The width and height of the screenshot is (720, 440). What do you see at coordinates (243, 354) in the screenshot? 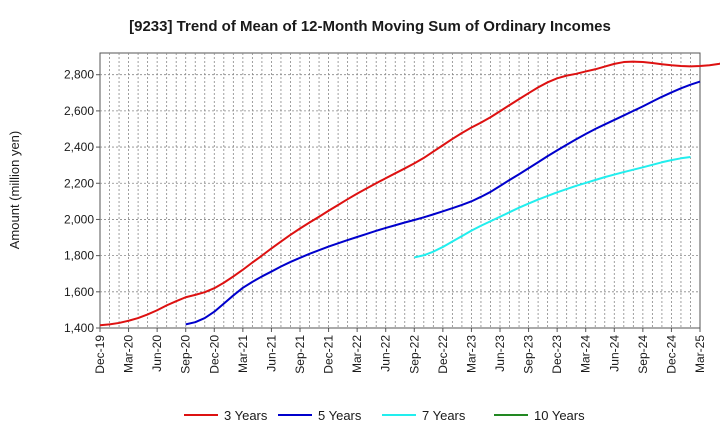
I see `x-tick-label: Mar-21` at bounding box center [243, 354].